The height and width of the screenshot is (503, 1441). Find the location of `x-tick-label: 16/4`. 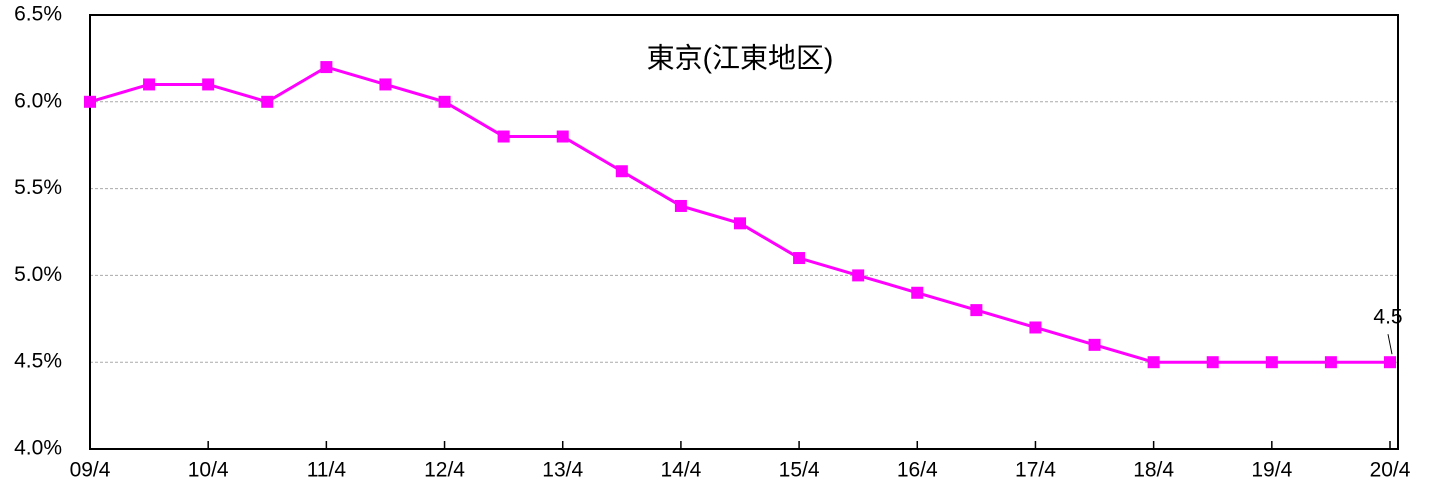

x-tick-label: 16/4 is located at coordinates (917, 470).